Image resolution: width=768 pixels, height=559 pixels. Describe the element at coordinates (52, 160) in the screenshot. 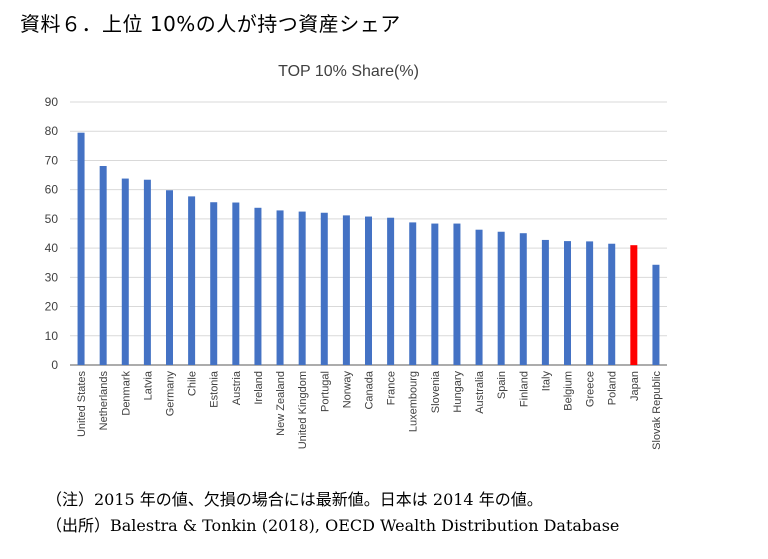

I see `y-tick-label: 70` at that location.